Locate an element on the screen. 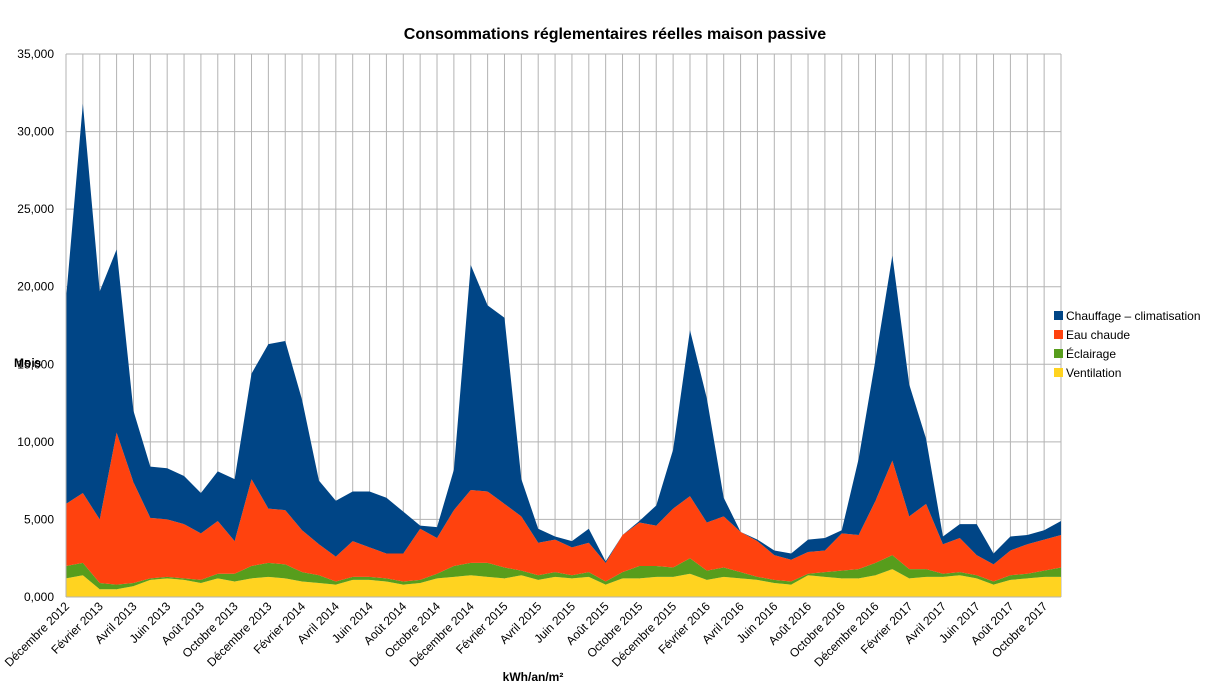 Image resolution: width=1217 pixels, height=693 pixels. y-tick-label: 0,000 is located at coordinates (39, 597).